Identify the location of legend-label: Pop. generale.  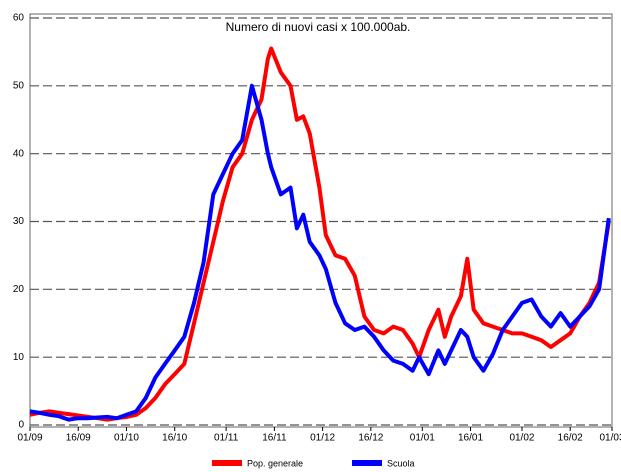
(275, 463).